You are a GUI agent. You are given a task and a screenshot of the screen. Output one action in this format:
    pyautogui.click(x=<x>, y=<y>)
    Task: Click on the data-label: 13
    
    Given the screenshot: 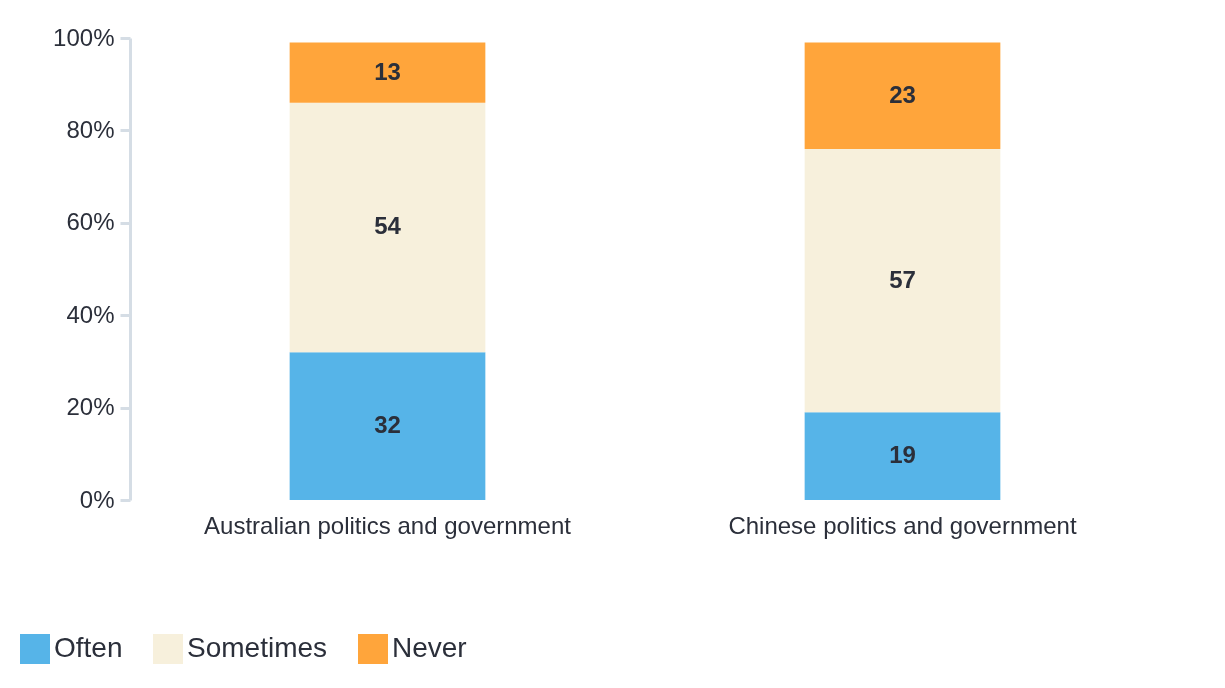 What is the action you would take?
    pyautogui.click(x=387, y=71)
    